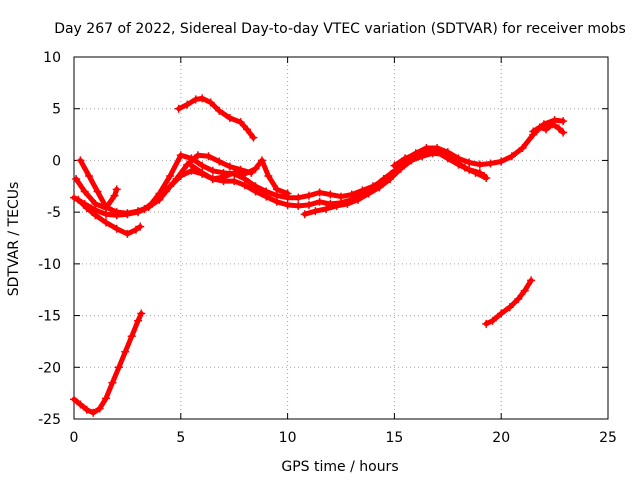 Image resolution: width=640 pixels, height=480 pixels. What do you see at coordinates (52, 58) in the screenshot?
I see `y-tick-label: 10` at bounding box center [52, 58].